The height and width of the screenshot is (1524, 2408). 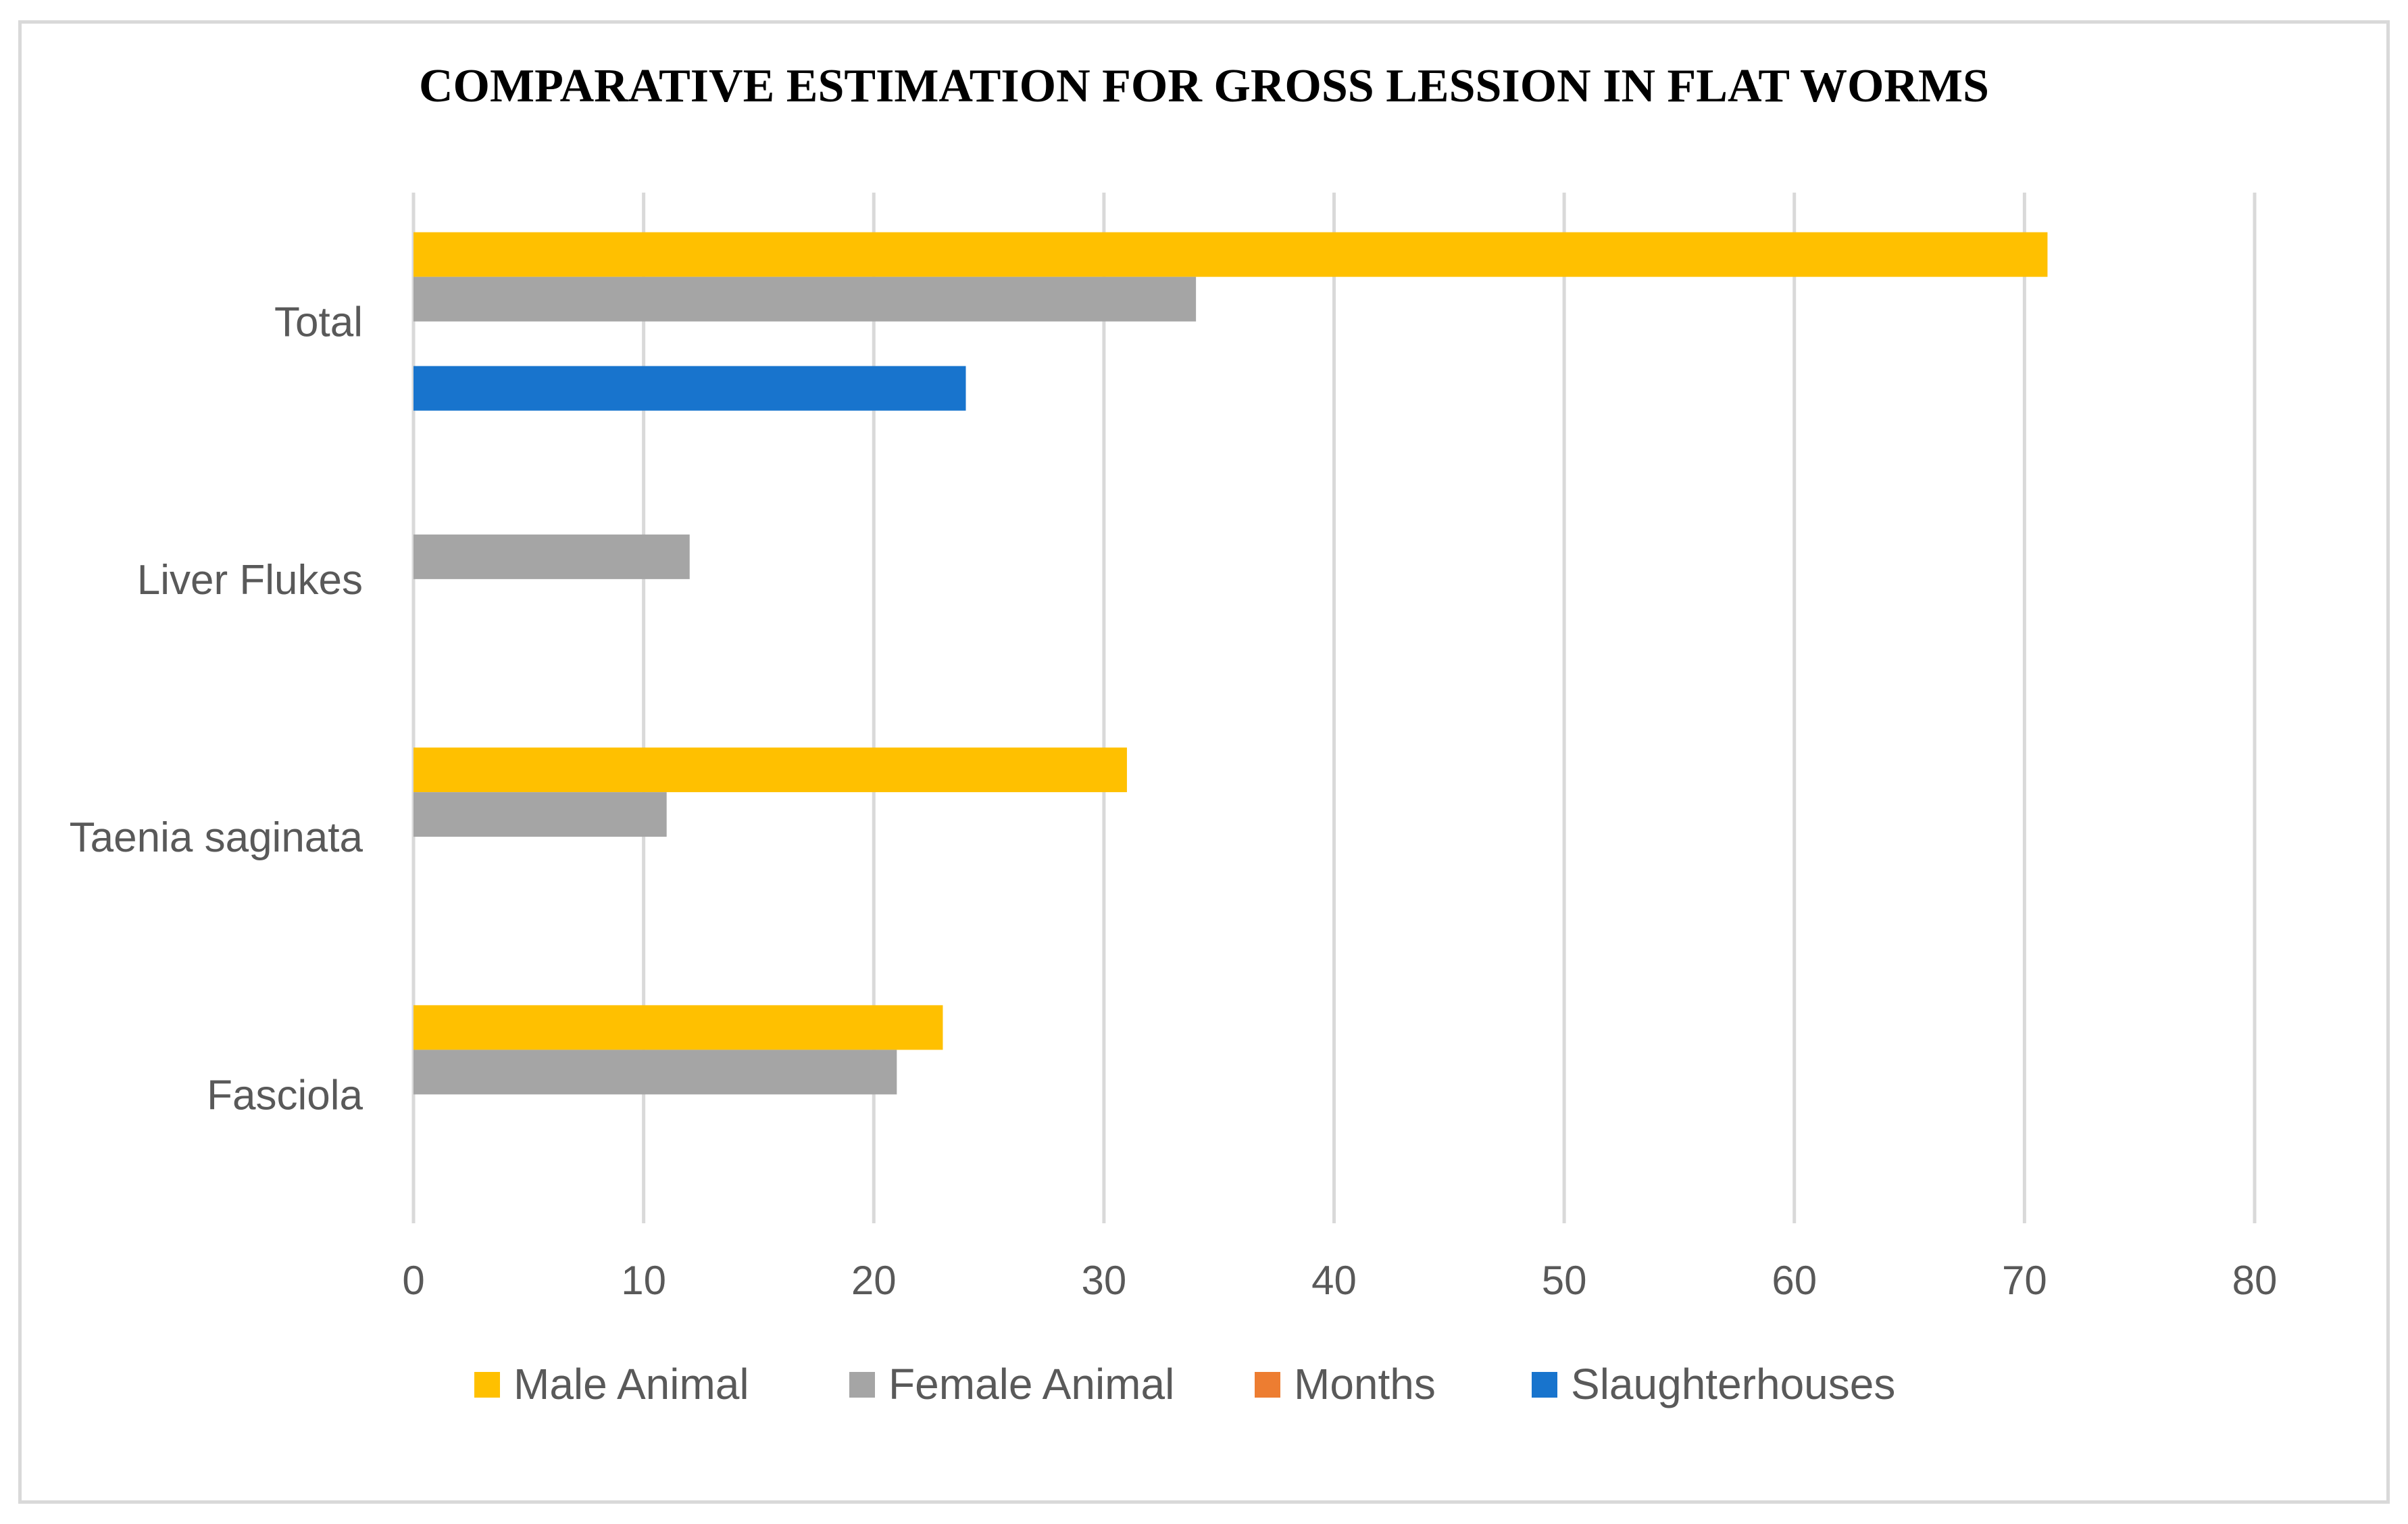 I want to click on x-tick-label: 60, so click(x=1795, y=1280).